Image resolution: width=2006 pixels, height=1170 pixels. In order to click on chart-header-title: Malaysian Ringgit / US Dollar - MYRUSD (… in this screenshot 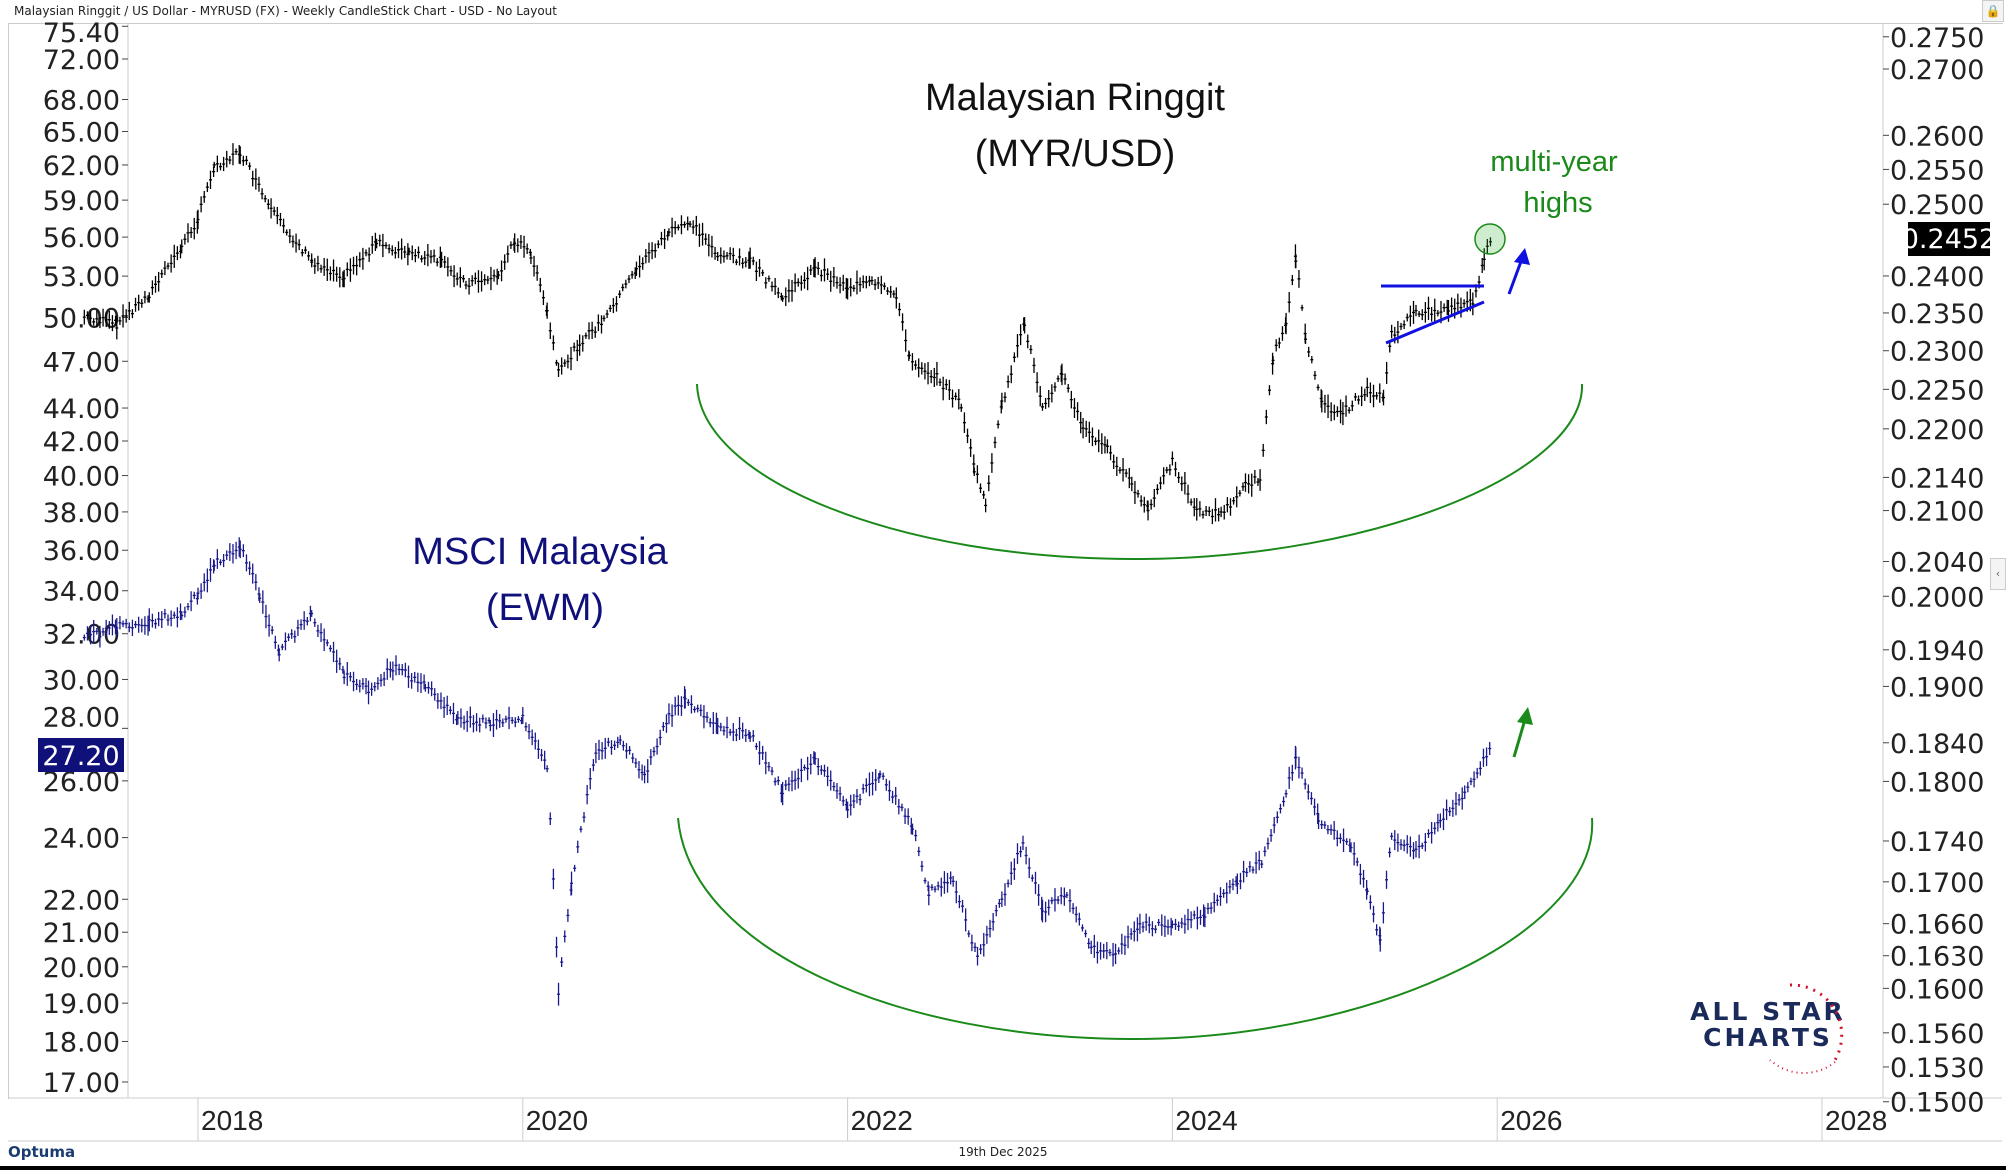, I will do `click(285, 11)`.